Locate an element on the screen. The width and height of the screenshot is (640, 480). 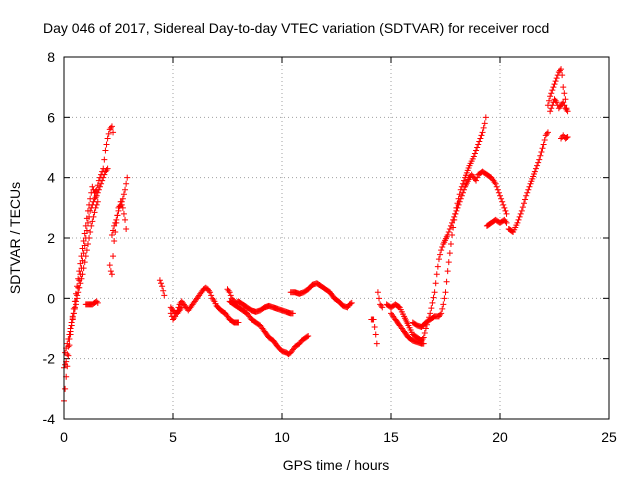
x-tick-label: 20 is located at coordinates (500, 437).